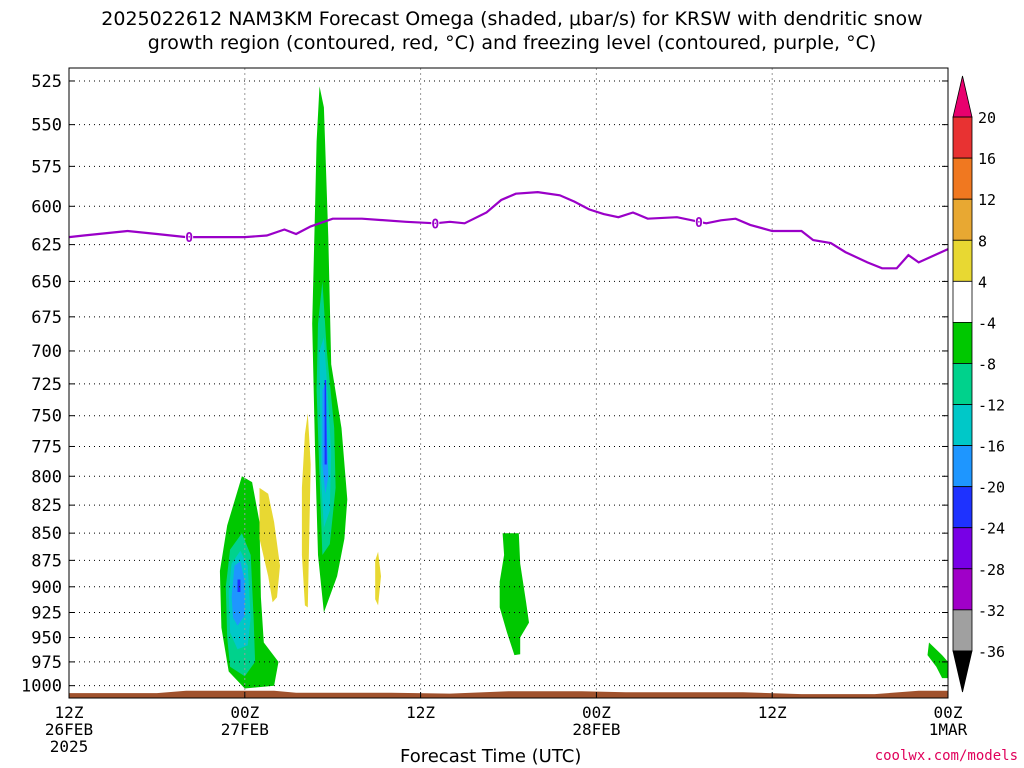  I want to click on freezing-level-layer: 0 0 0, so click(508, 230).